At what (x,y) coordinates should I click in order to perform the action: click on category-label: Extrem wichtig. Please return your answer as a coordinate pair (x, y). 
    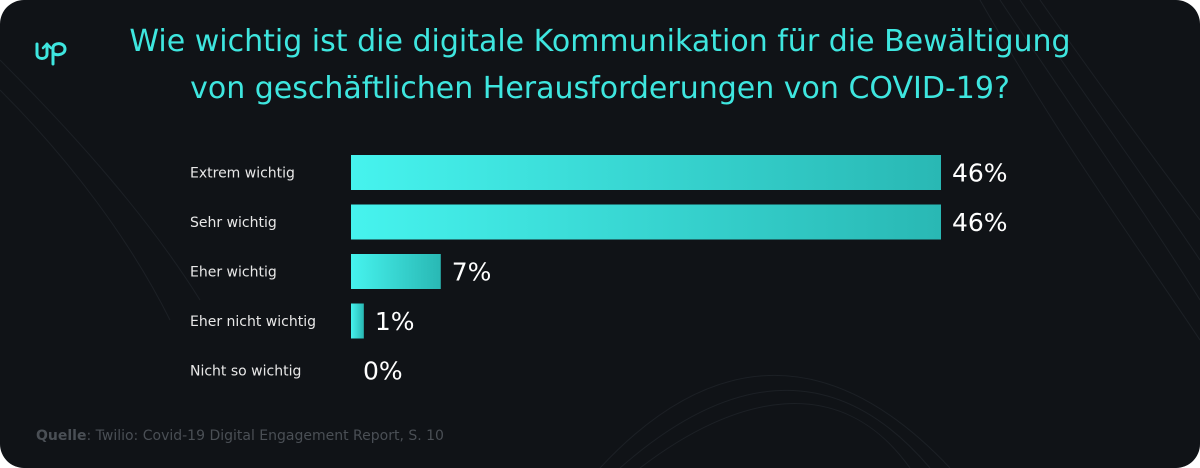
    Looking at the image, I should click on (242, 174).